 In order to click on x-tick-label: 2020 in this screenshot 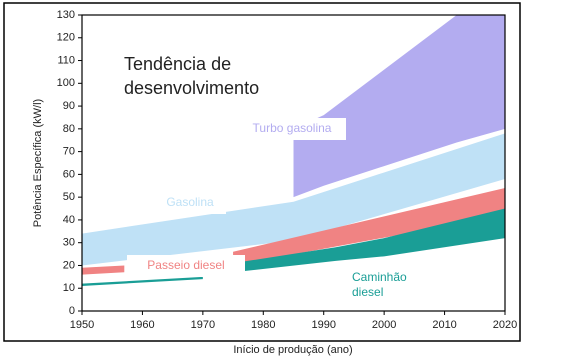, I will do `click(505, 325)`.